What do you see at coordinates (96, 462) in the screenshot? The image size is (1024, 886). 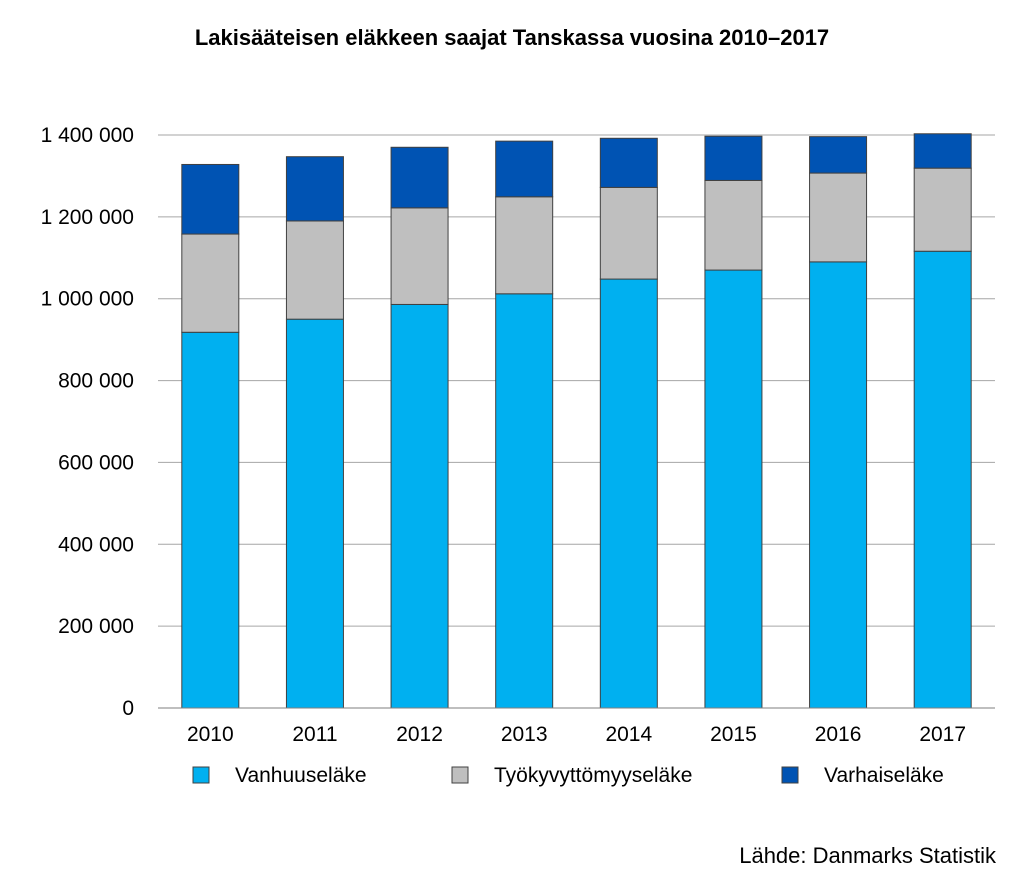 I see `y-tick-label: 600 000` at bounding box center [96, 462].